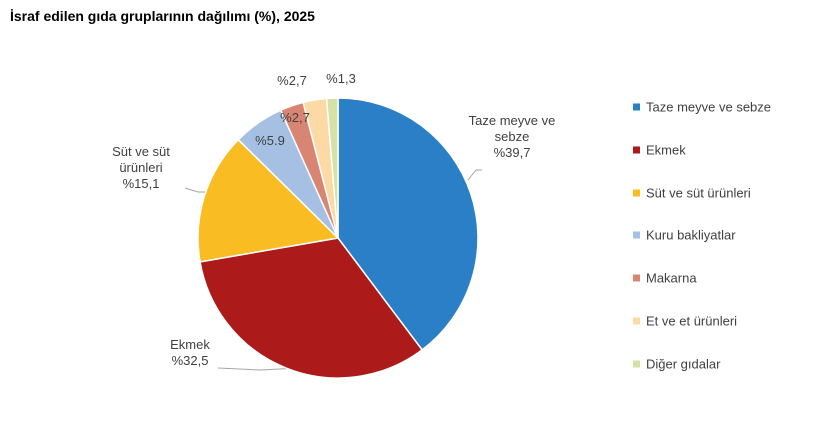 The width and height of the screenshot is (820, 443). Describe the element at coordinates (190, 344) in the screenshot. I see `data-label-name: Ekmek` at that location.